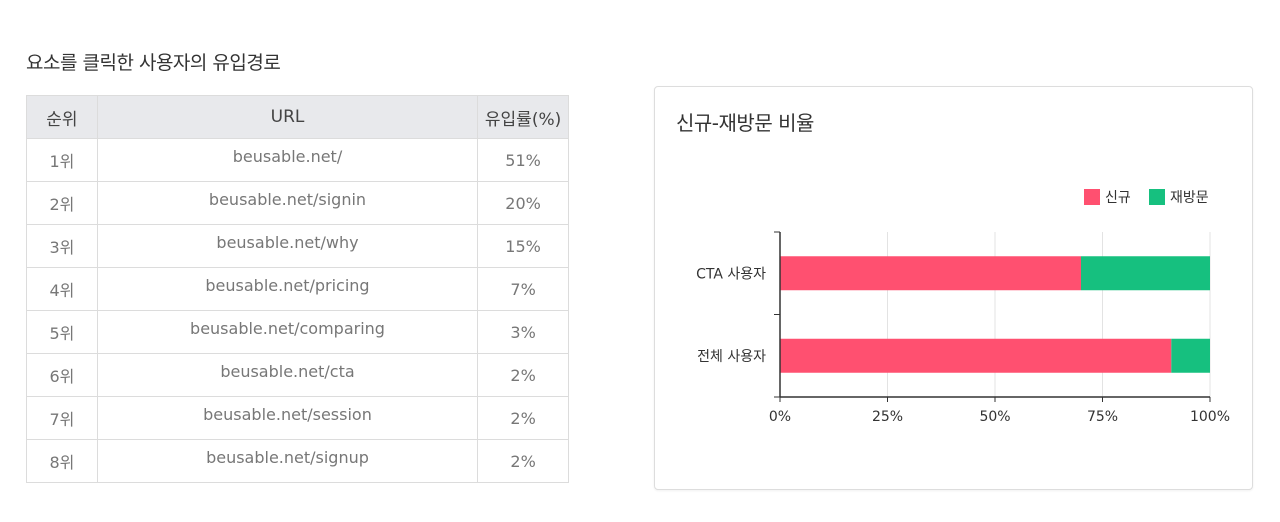  Describe the element at coordinates (887, 417) in the screenshot. I see `x-tick-label: 25%` at that location.